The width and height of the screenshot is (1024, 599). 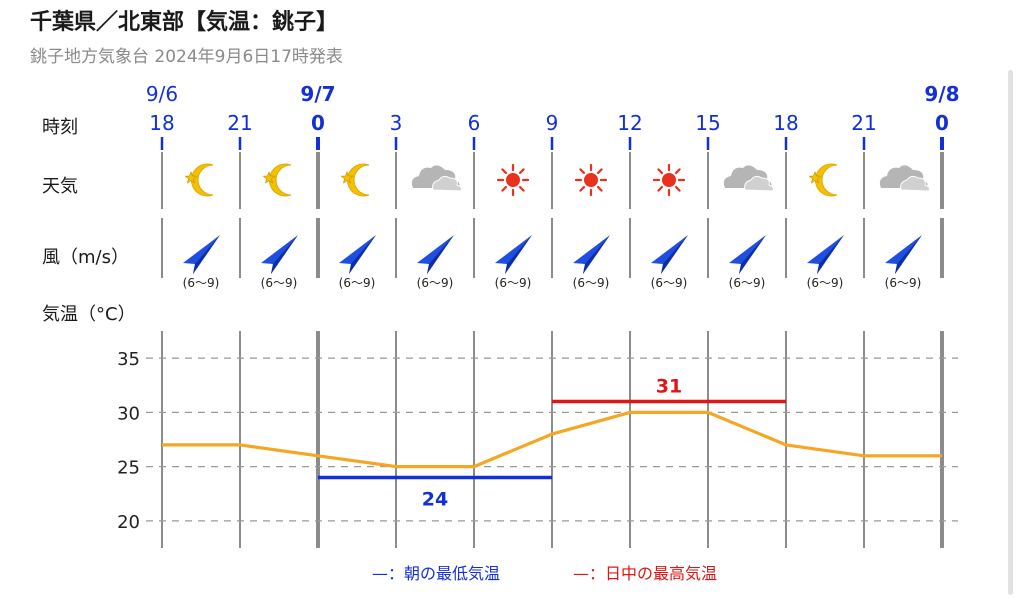 I want to click on hour-label: 9, so click(x=552, y=123).